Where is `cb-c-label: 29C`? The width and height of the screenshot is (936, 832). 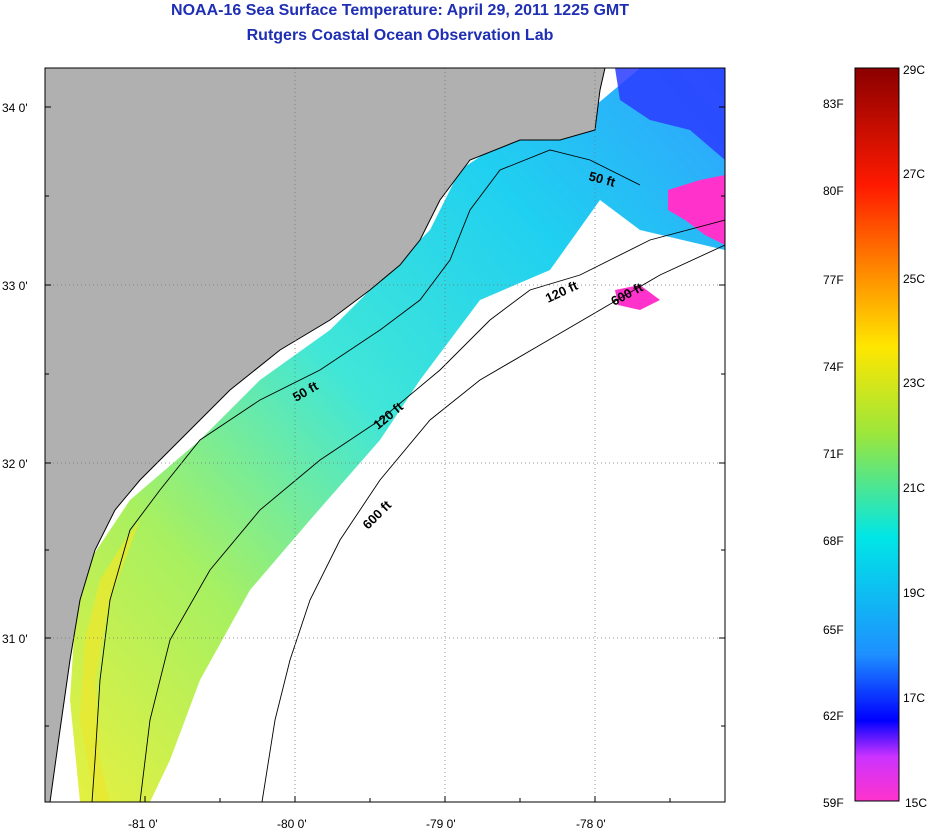
cb-c-label: 29C is located at coordinates (914, 70).